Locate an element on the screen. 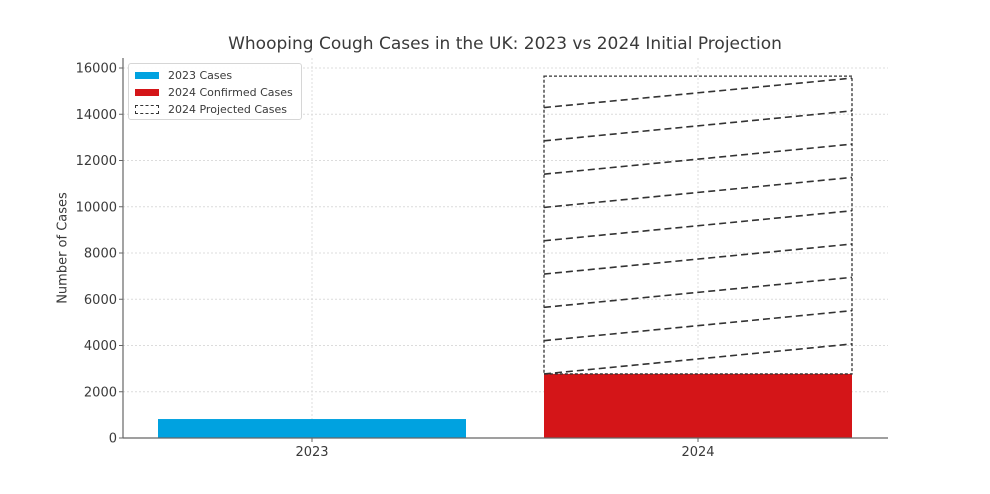  legend-swatch-red is located at coordinates (147, 92).